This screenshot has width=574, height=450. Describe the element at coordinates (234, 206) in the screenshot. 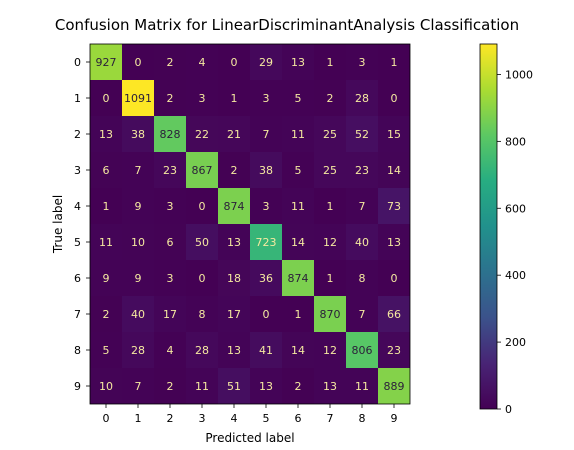

I see `cell-value-label: 874` at that location.